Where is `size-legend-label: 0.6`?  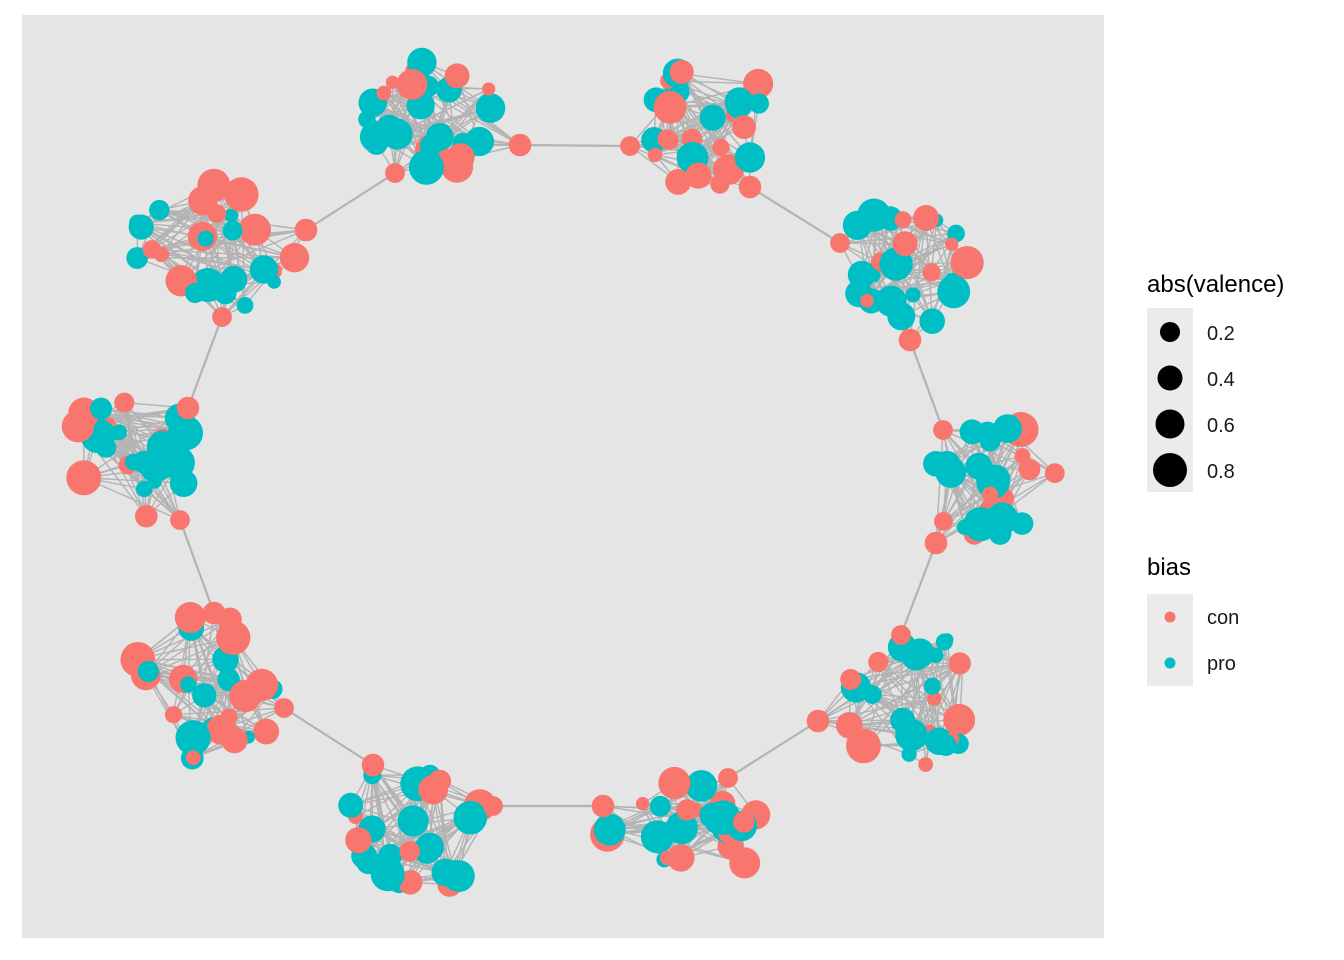
size-legend-label: 0.6 is located at coordinates (1221, 426).